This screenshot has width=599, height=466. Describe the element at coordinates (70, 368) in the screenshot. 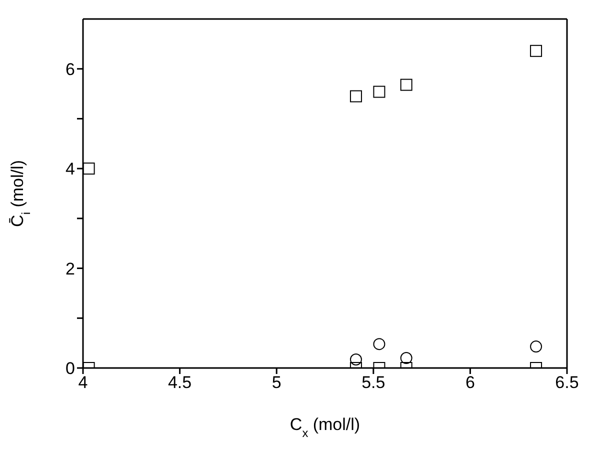

I see `y-tick-label: 0` at that location.